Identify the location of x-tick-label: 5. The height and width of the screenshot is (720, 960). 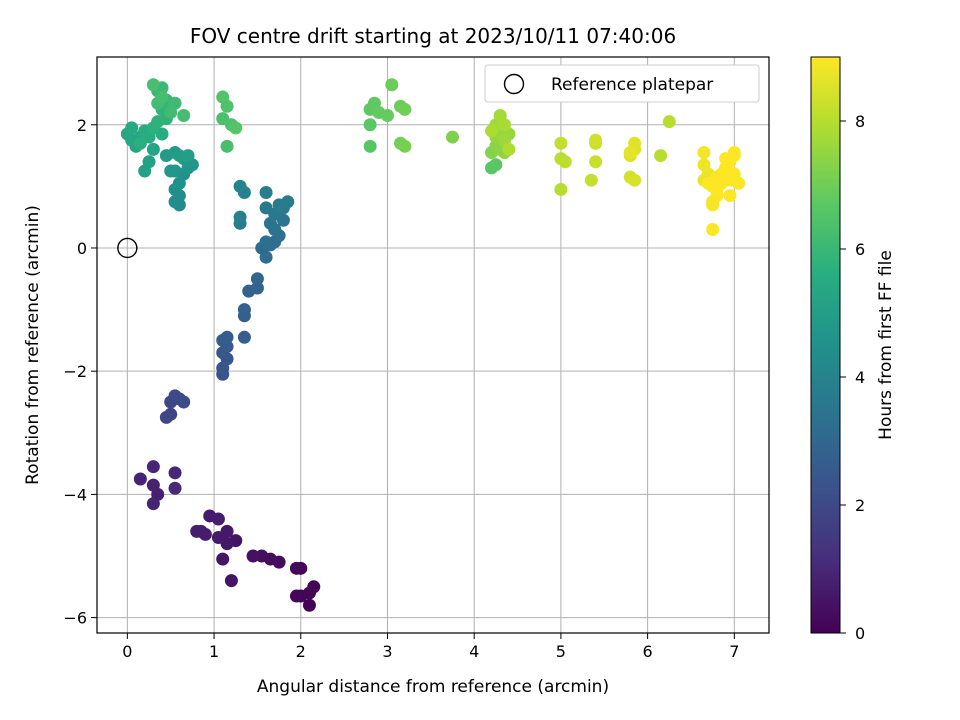
(561, 651).